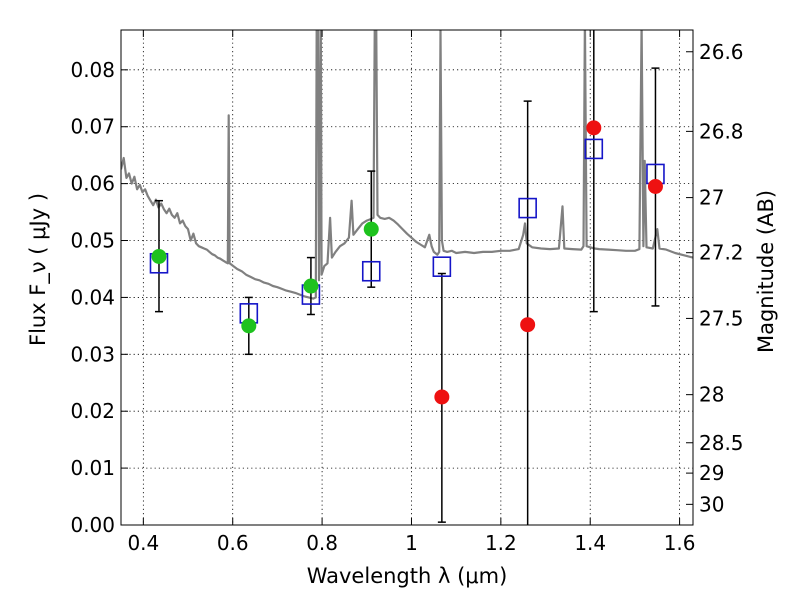  Describe the element at coordinates (711, 504) in the screenshot. I see `mag-tick-label: 30` at that location.